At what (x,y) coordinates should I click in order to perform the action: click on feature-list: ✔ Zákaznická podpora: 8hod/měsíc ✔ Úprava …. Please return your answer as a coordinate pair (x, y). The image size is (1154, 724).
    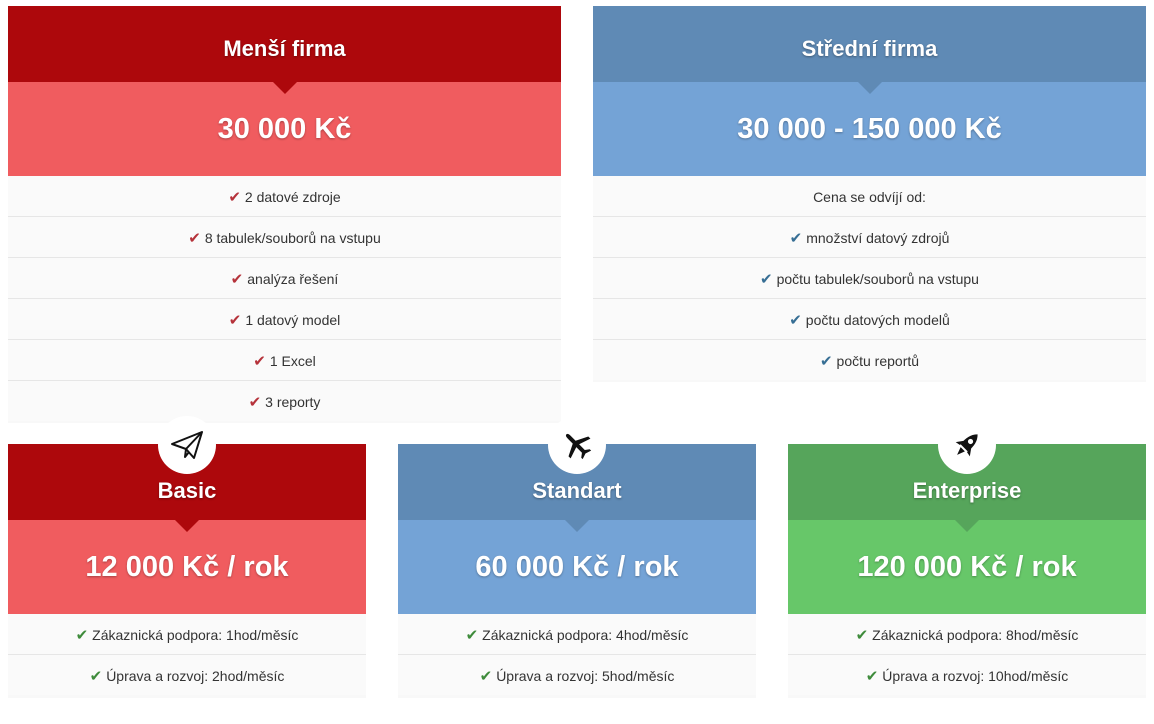
    Looking at the image, I should click on (967, 654).